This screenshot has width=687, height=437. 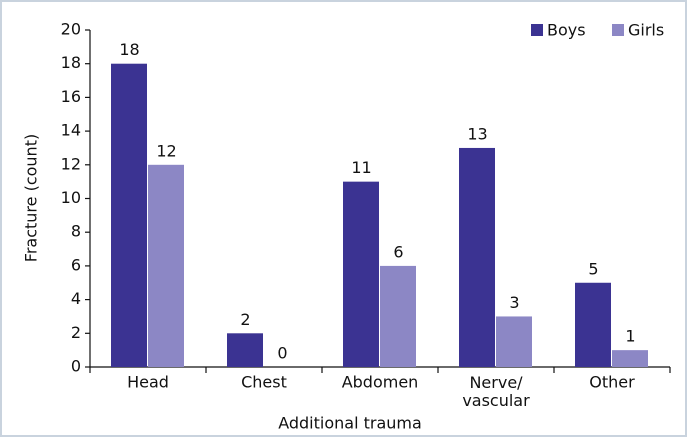 I want to click on data-label: 1, so click(x=630, y=336).